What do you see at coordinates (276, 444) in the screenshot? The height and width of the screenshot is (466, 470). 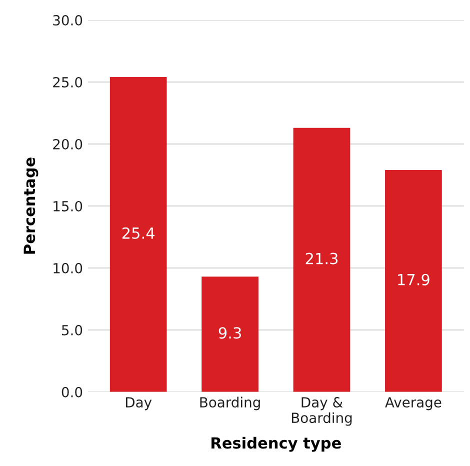 I see `x-axis-title: Residency type` at bounding box center [276, 444].